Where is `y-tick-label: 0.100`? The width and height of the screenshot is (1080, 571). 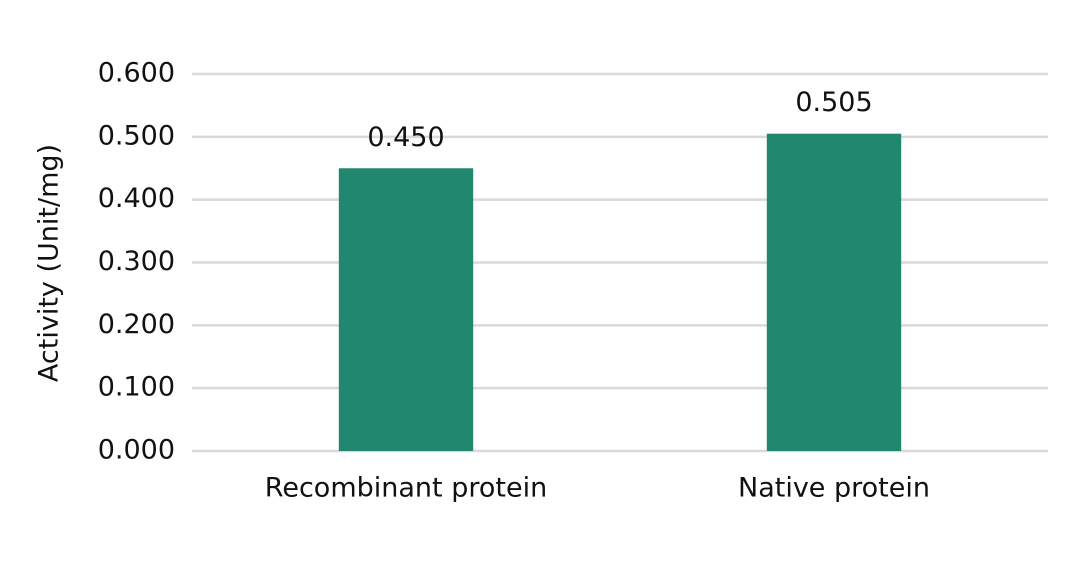 y-tick-label: 0.100 is located at coordinates (136, 387).